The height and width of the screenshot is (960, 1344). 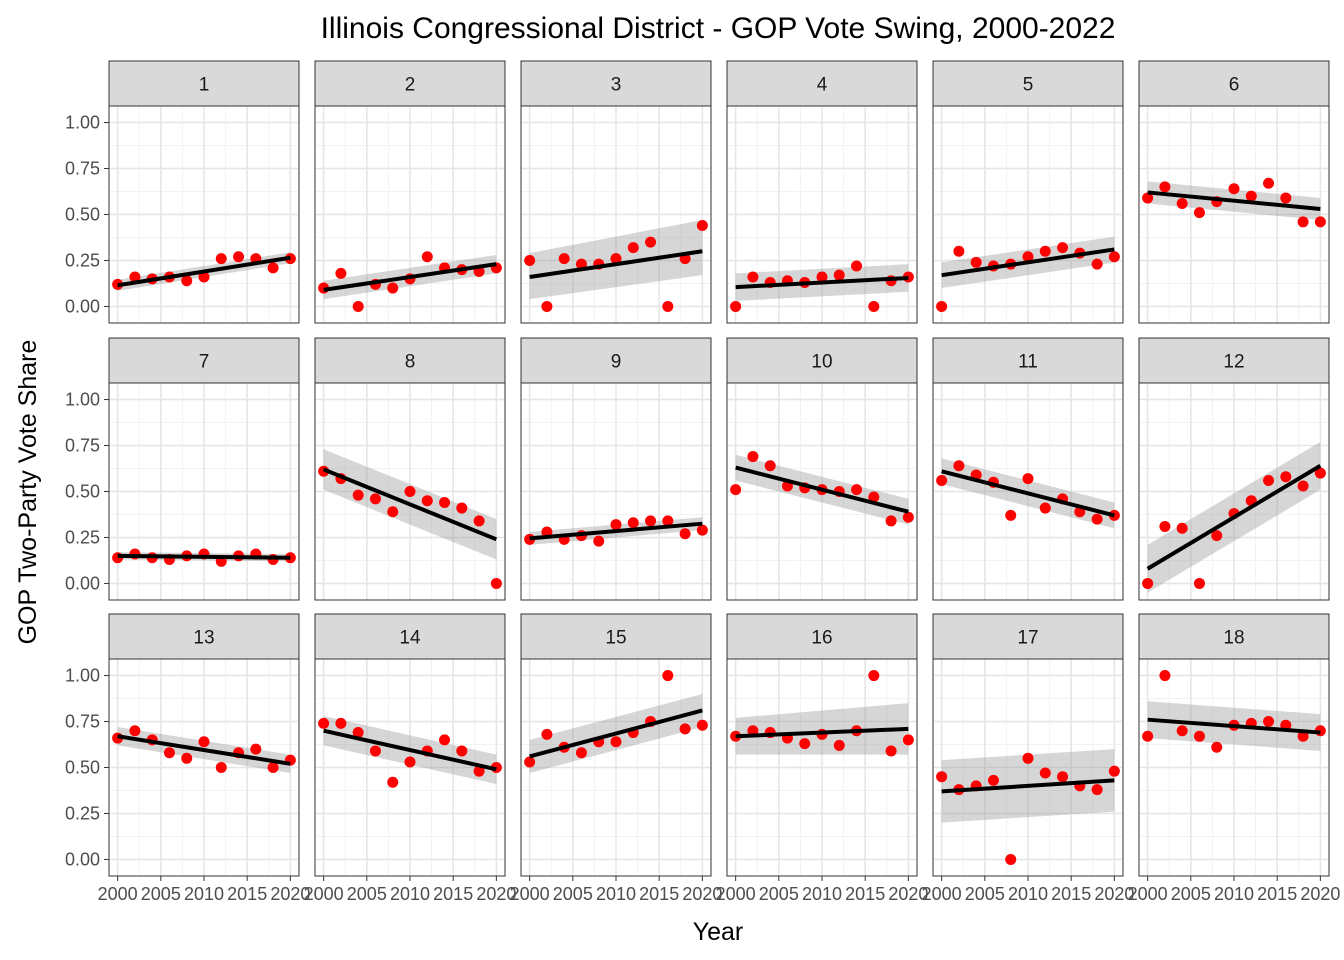 I want to click on facet-panel-10: 10, so click(x=822, y=469).